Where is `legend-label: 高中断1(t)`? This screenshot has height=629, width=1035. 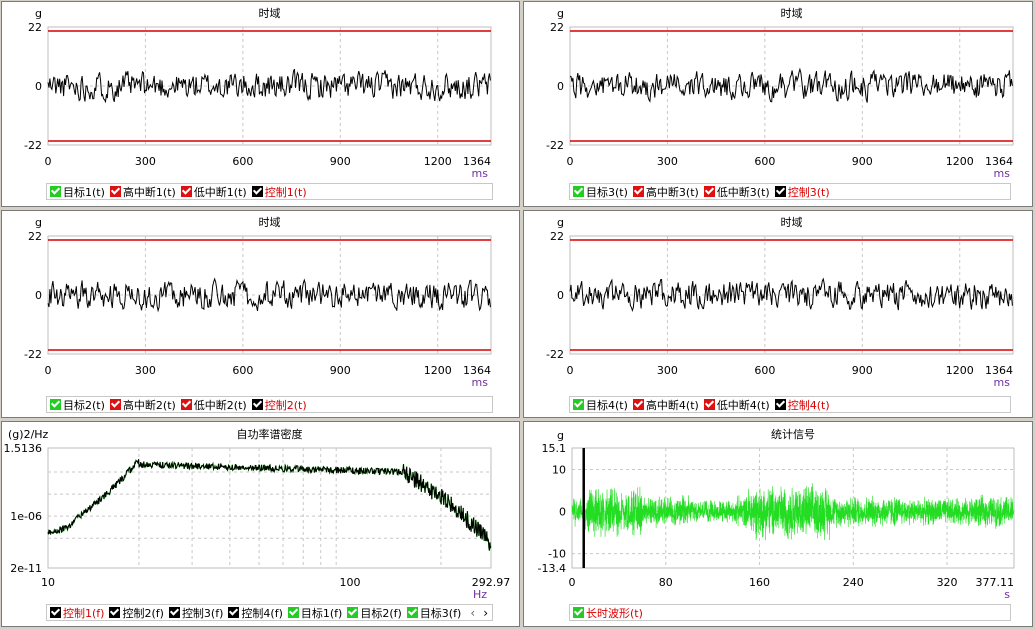 legend-label: 高中断1(t) is located at coordinates (149, 192).